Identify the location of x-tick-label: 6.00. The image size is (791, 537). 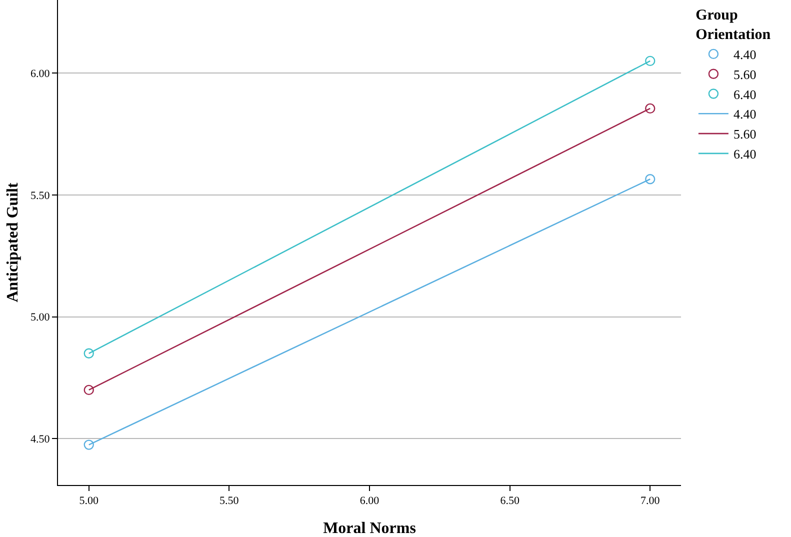
(370, 501).